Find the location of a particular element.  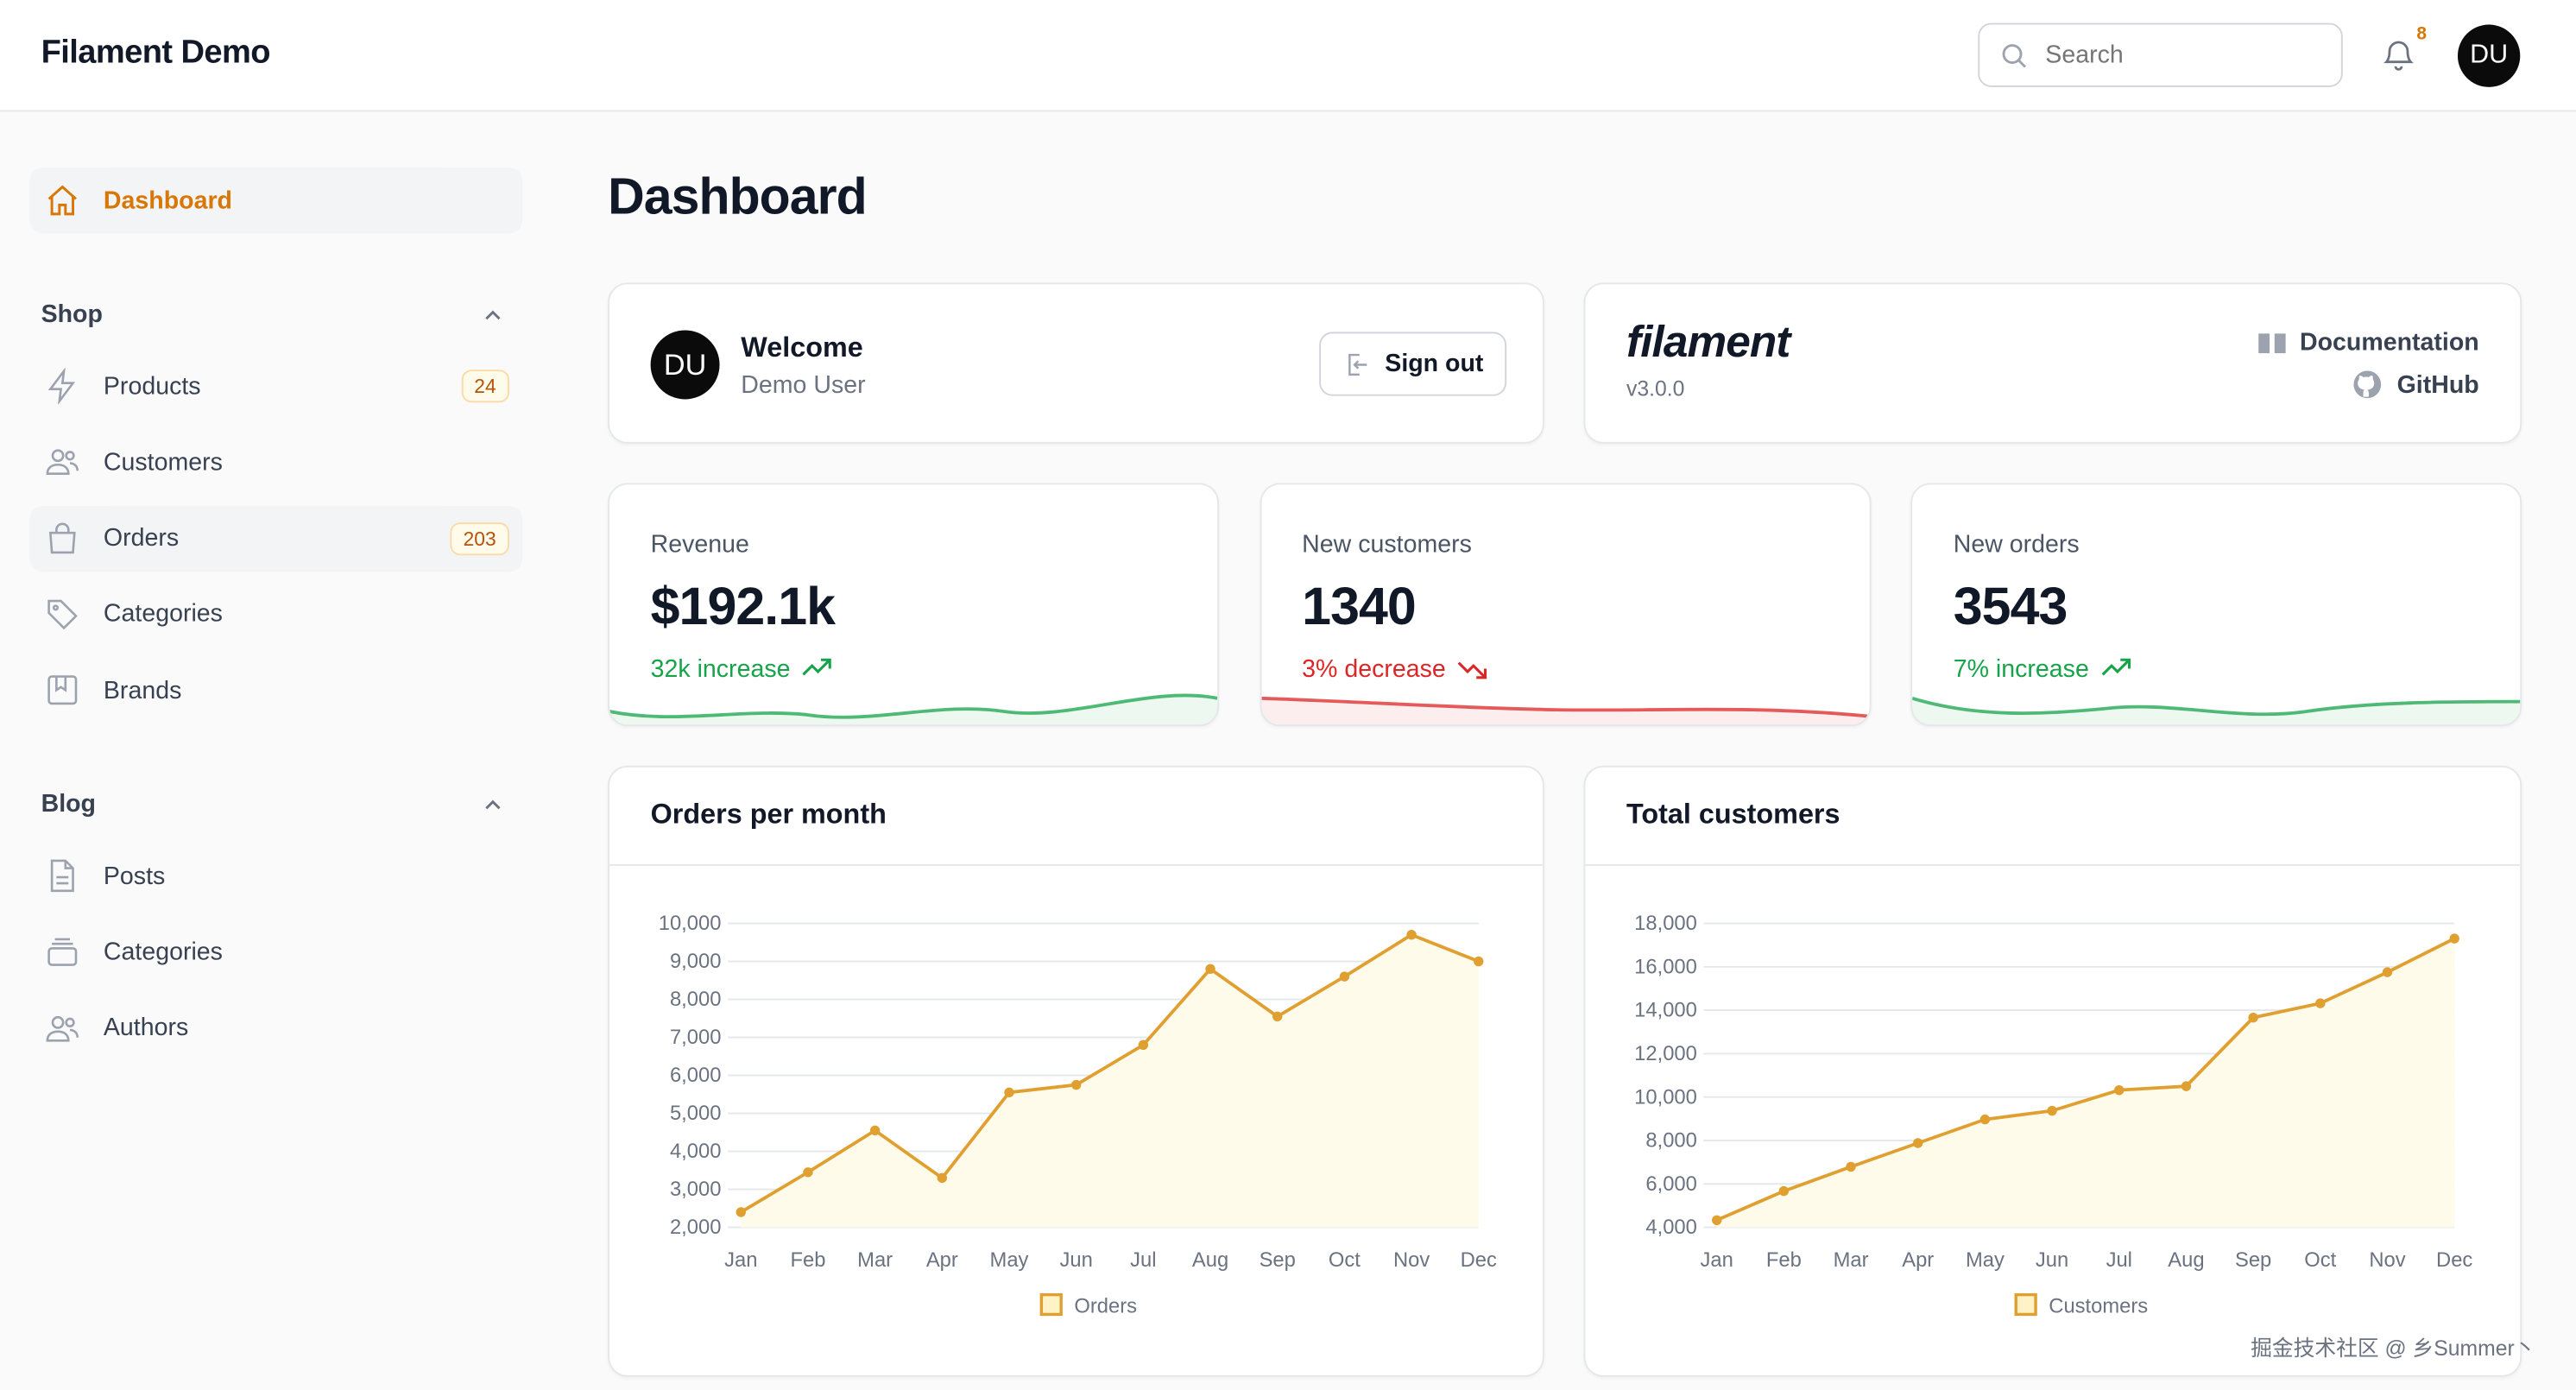

stat-card-new-customers: New customers 1340 3% decrease is located at coordinates (1565, 605).